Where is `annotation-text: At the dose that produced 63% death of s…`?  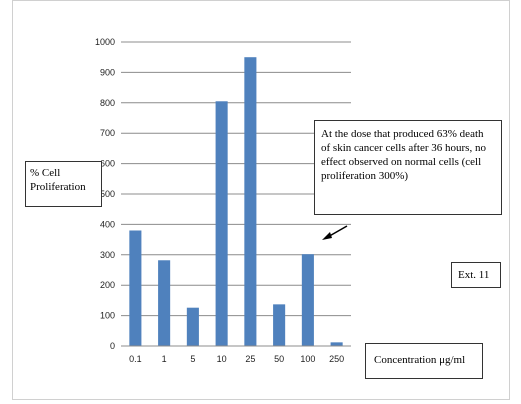
annotation-text: At the dose that produced 63% death of s… is located at coordinates (408, 167).